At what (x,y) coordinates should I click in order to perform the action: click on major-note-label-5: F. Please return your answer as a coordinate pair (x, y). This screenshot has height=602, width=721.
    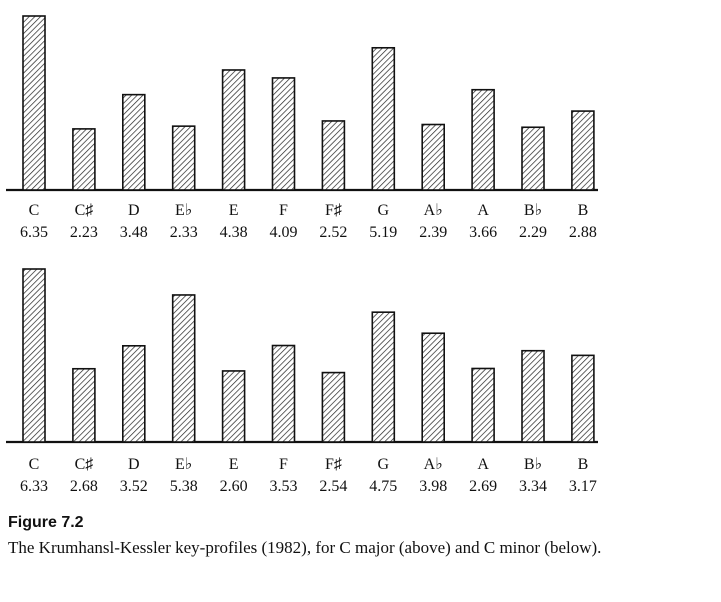
    Looking at the image, I should click on (283, 210).